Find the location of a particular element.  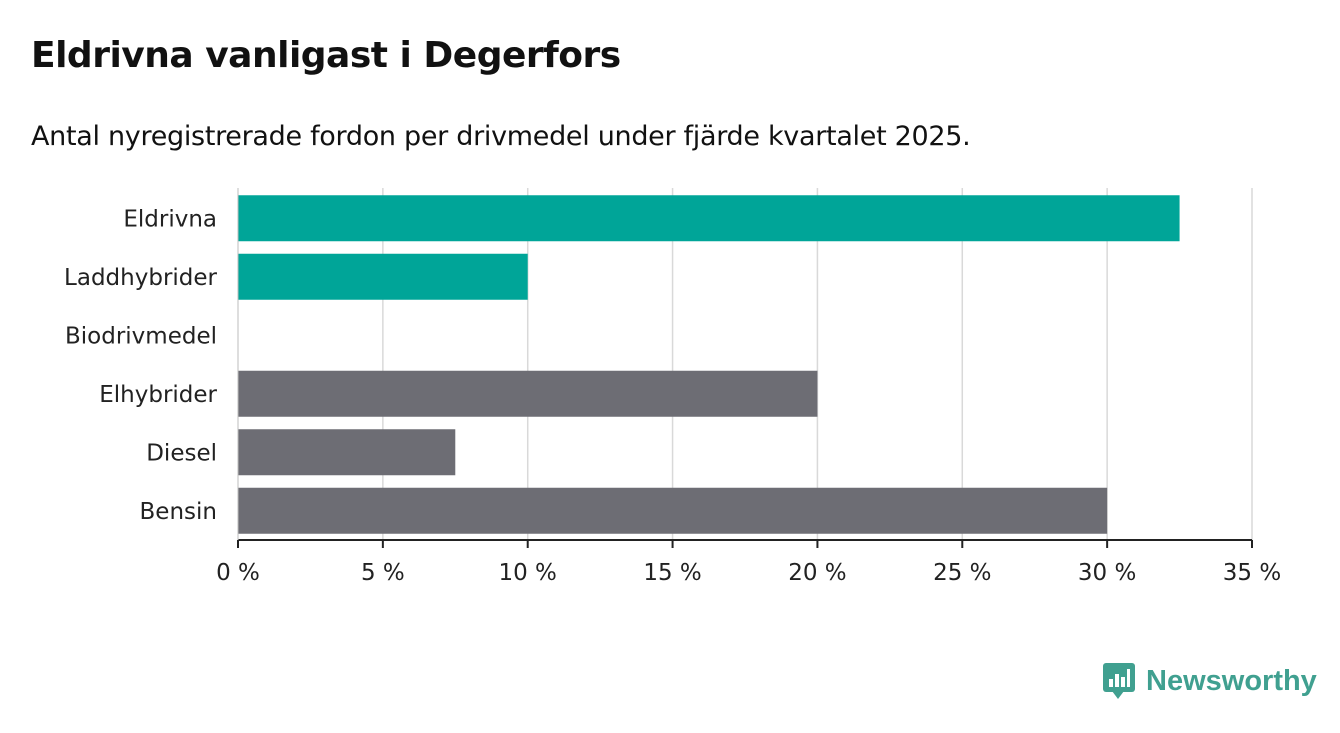

x-tick-label: 35 % is located at coordinates (1252, 573).